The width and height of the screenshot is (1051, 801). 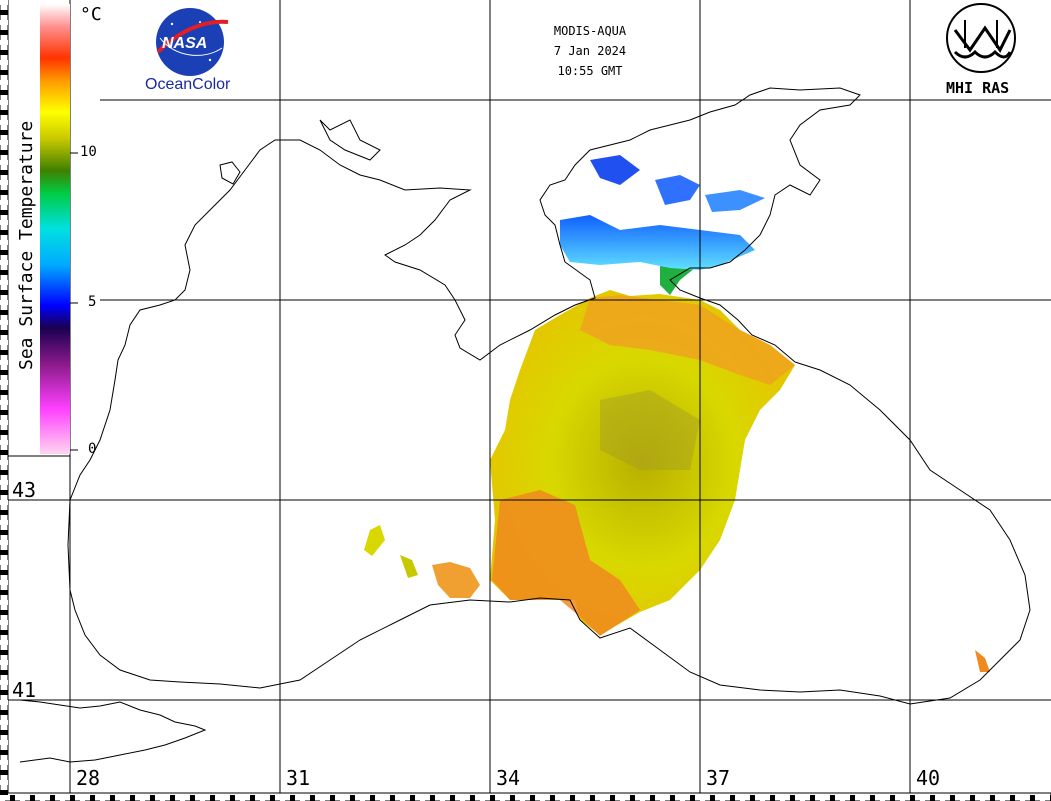 I want to click on colorbar-tick-0: 0, so click(x=92, y=449).